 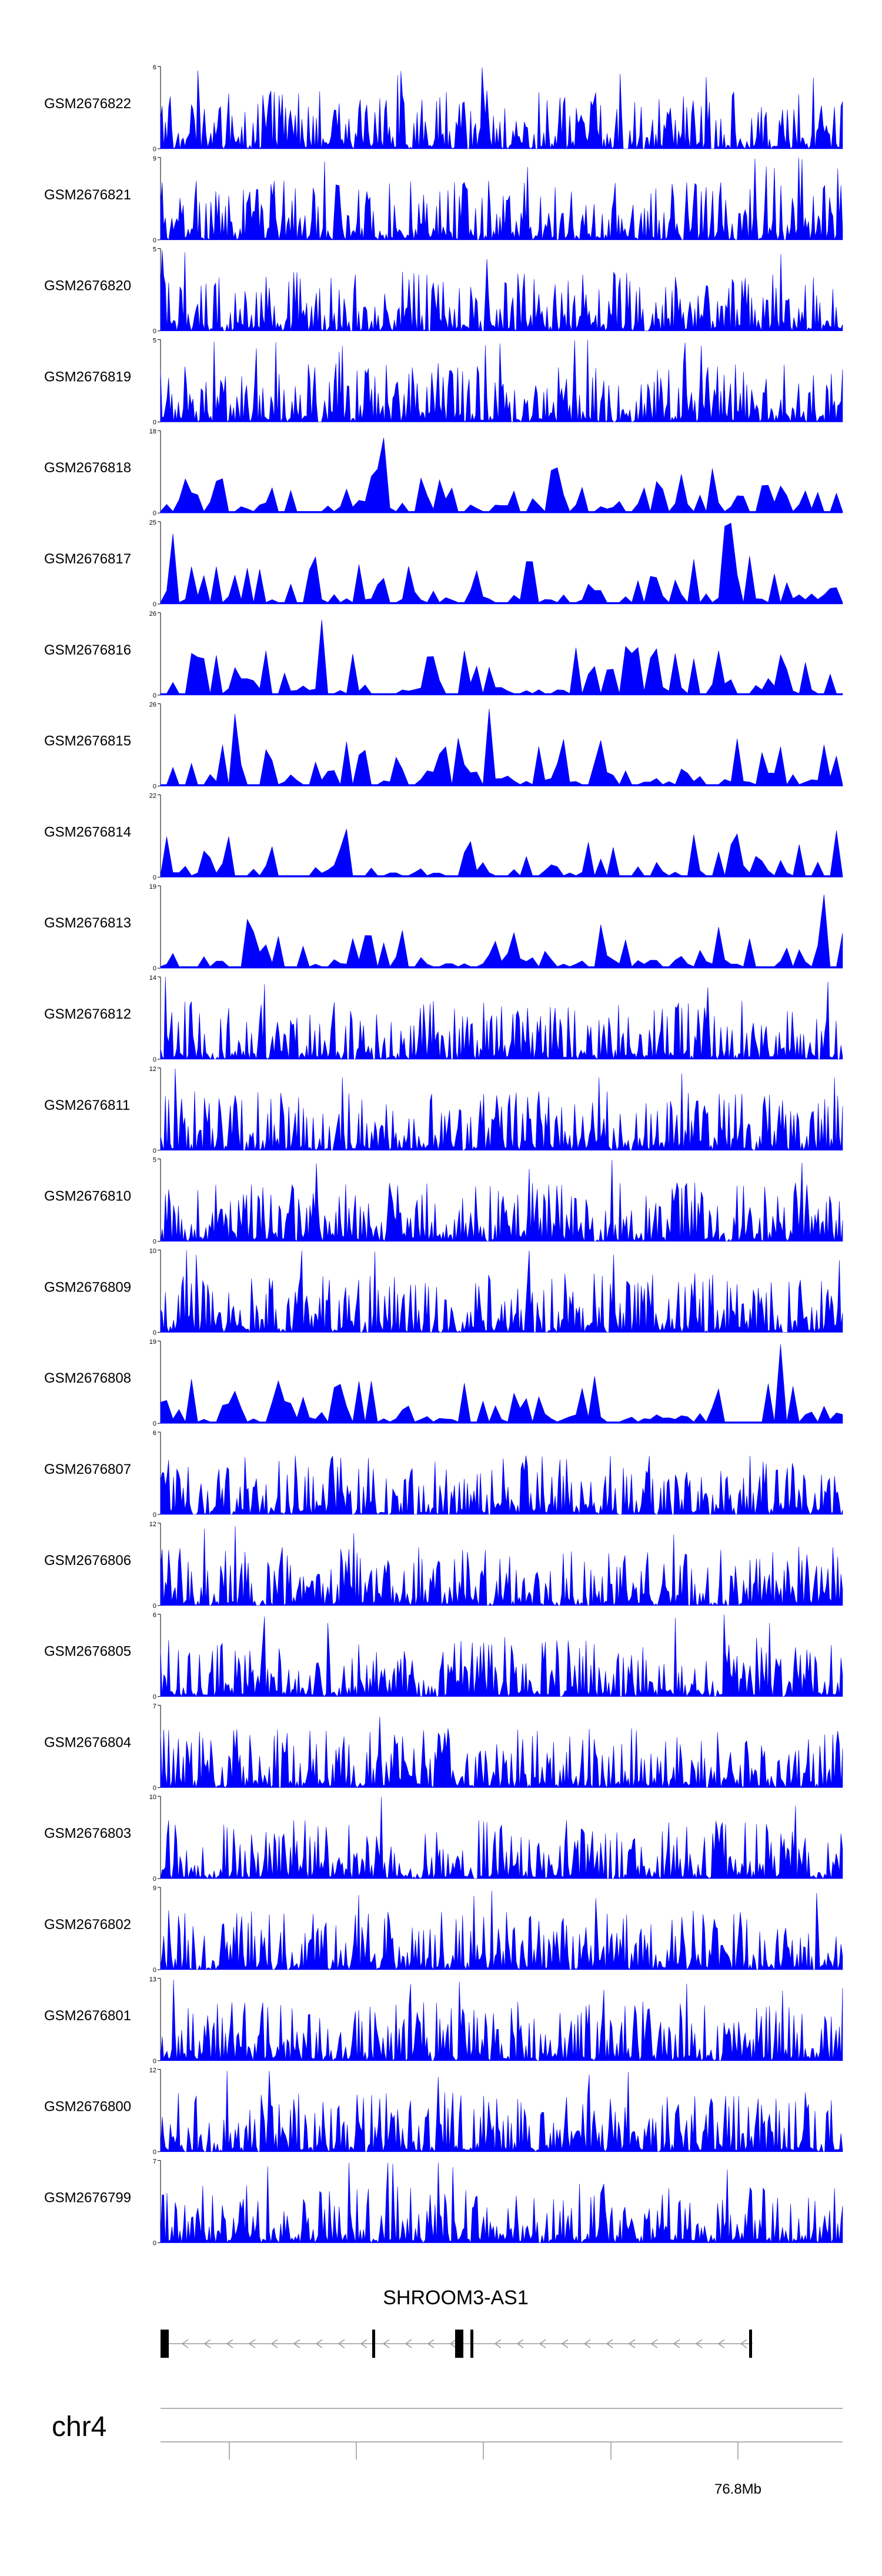 I want to click on y-max-label: 13, so click(x=152, y=1979).